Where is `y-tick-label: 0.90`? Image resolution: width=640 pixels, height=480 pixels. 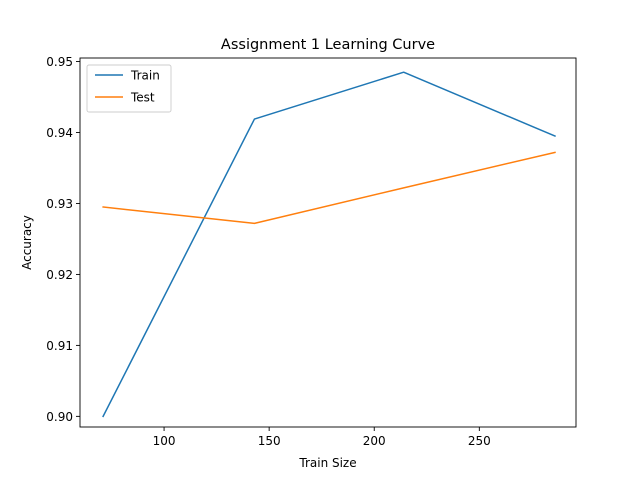
y-tick-label: 0.90 is located at coordinates (59, 417).